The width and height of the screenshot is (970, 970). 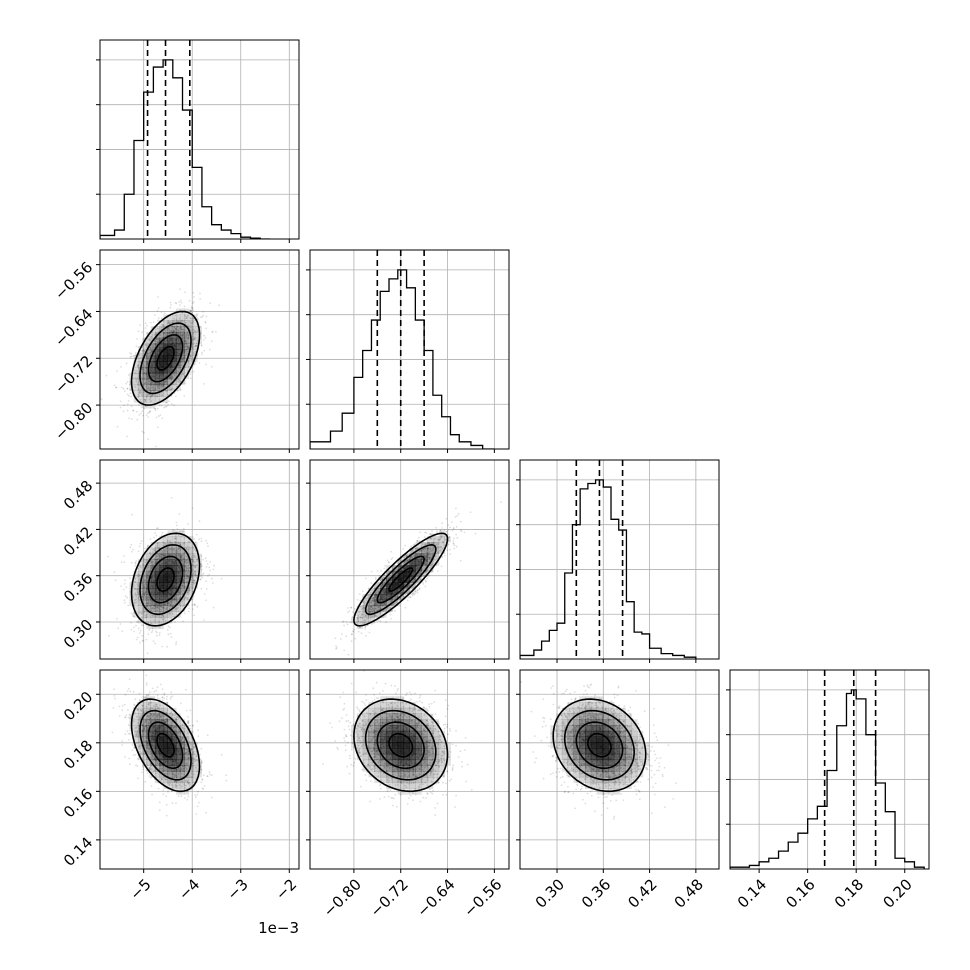 What do you see at coordinates (165, 358) in the screenshot?
I see `contour-line` at bounding box center [165, 358].